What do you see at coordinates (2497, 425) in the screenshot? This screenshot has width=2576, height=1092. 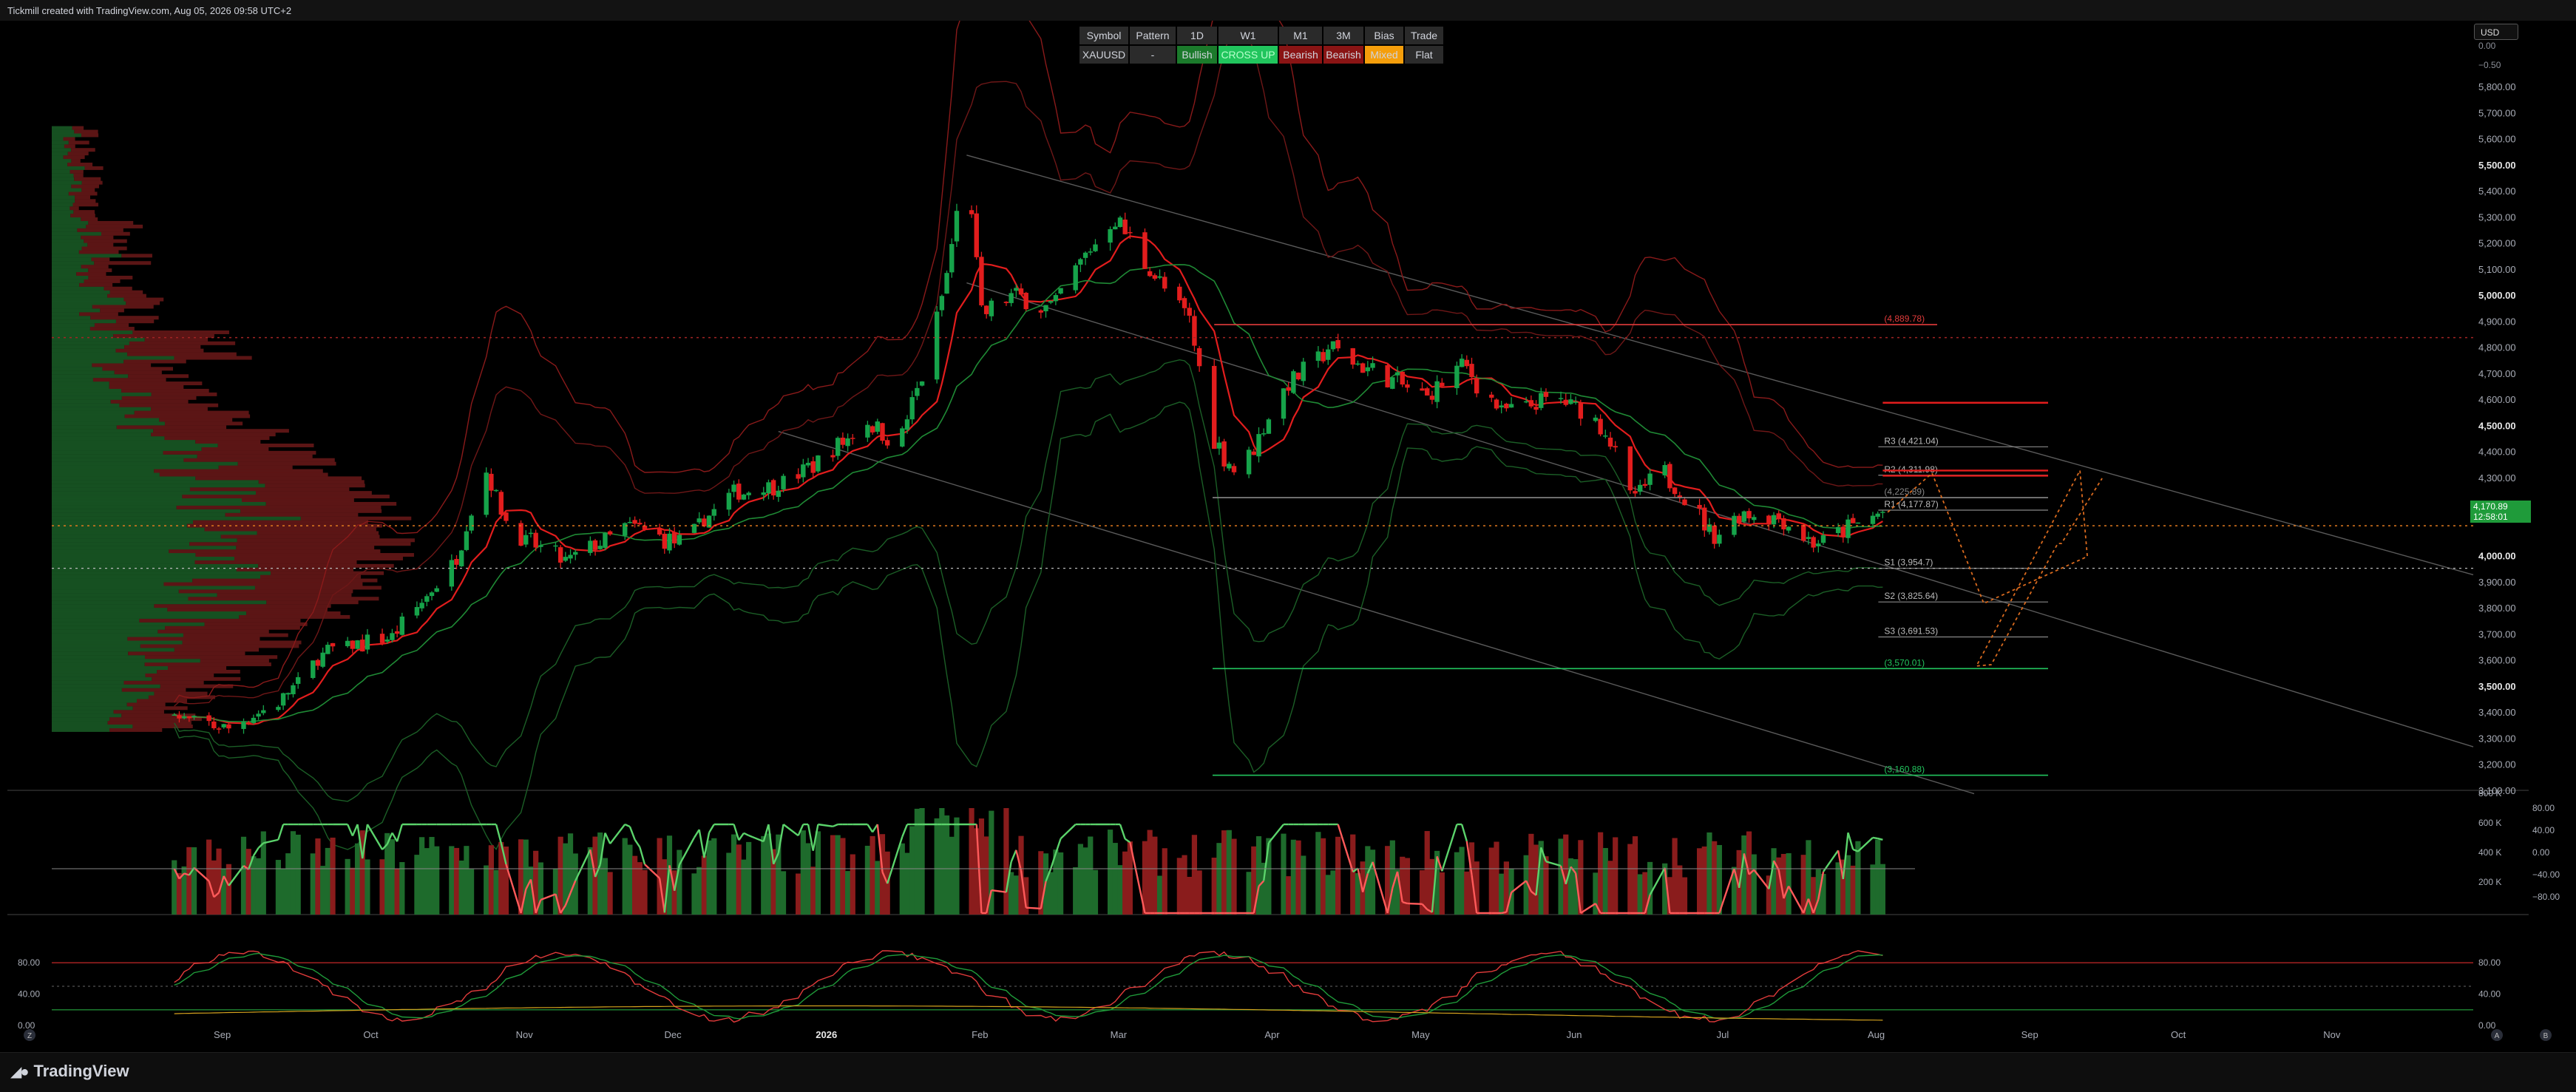 I see `price-axis-tick: 4,500.00` at bounding box center [2497, 425].